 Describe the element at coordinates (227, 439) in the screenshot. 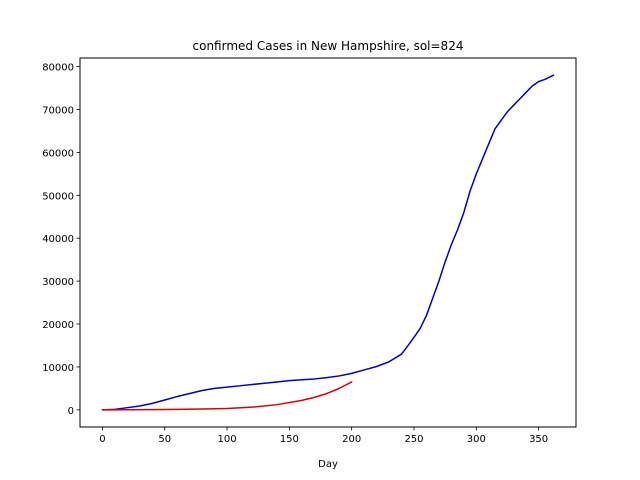

I see `x-tick-label: 100` at that location.